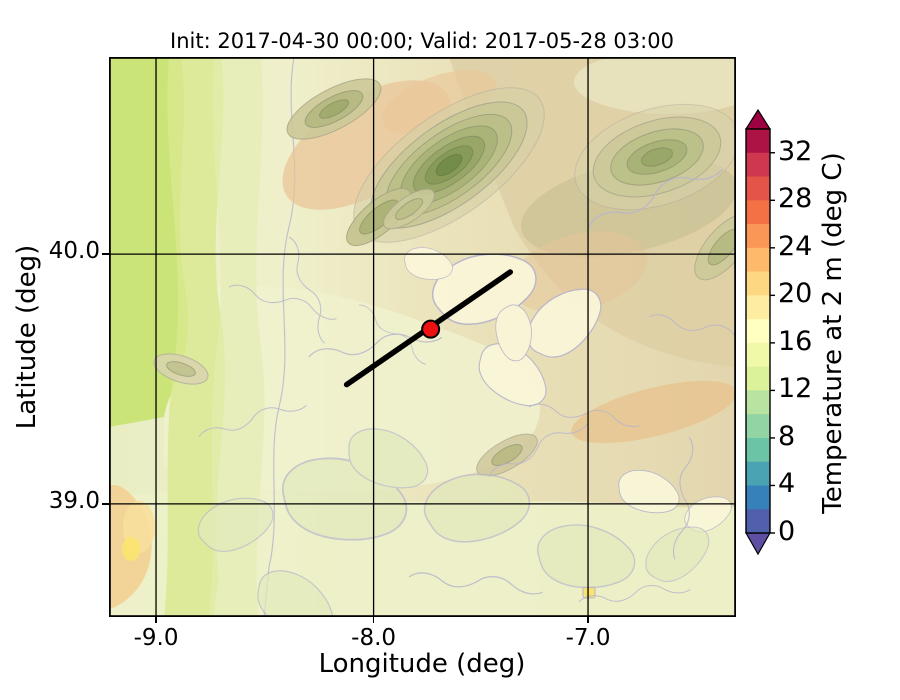  I want to click on colorbar, so click(759, 332).